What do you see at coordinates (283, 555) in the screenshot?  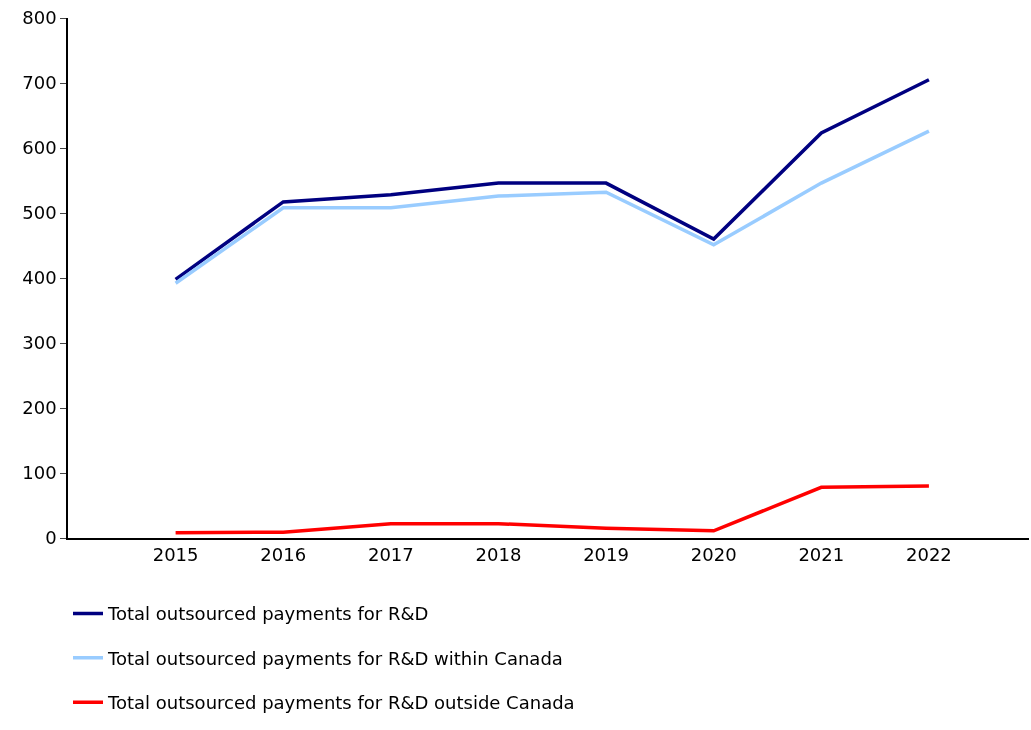 I see `x-tick-label: 2016` at bounding box center [283, 555].